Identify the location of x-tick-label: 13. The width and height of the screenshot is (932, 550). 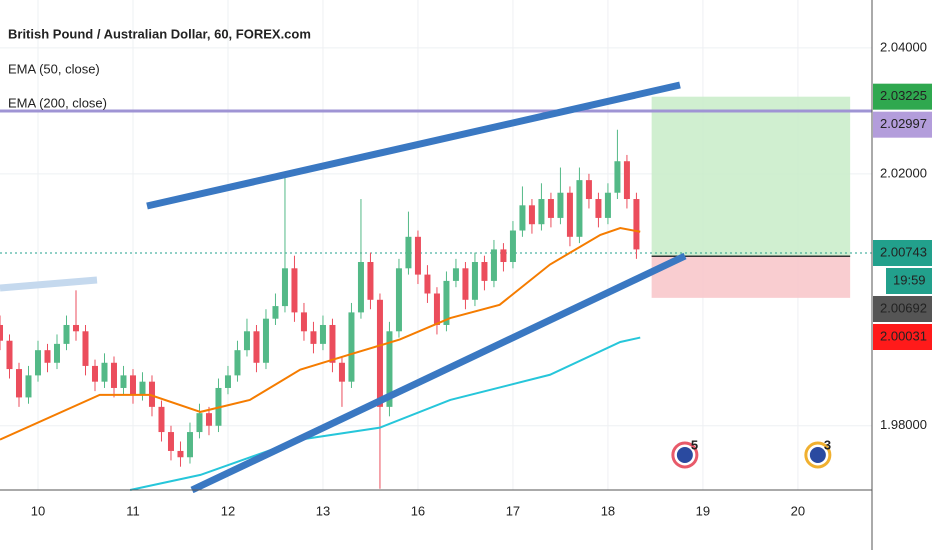
(323, 510).